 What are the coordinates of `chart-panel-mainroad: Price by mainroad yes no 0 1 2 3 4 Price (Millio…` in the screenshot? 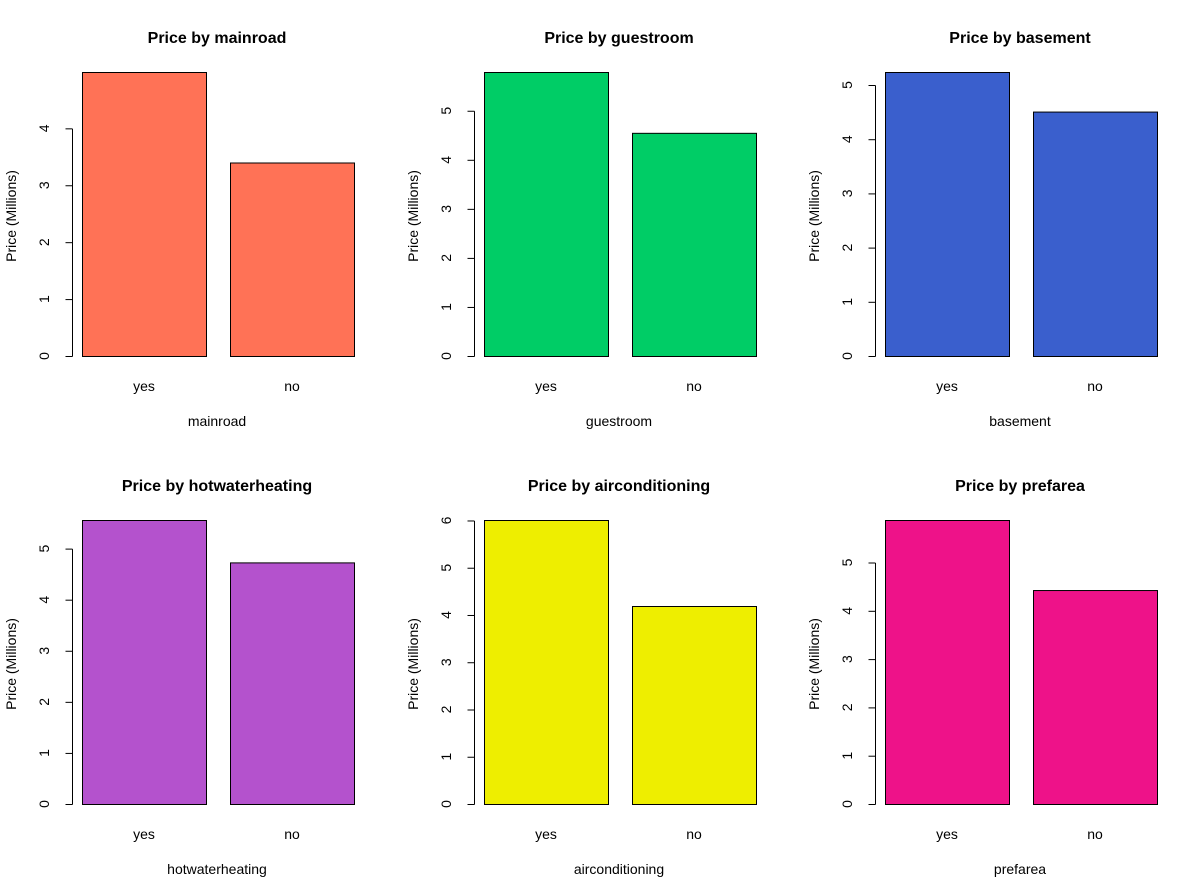 It's located at (179, 229).